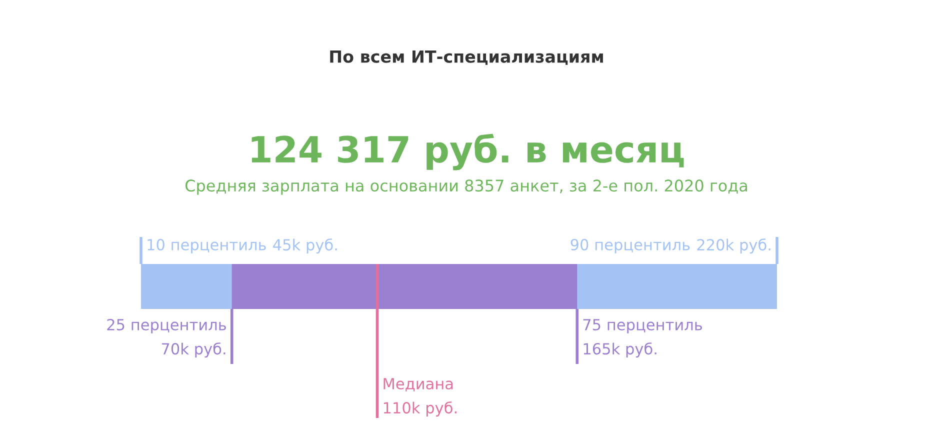 The width and height of the screenshot is (933, 444). What do you see at coordinates (418, 385) in the screenshot?
I see `category-label: Медиана` at bounding box center [418, 385].